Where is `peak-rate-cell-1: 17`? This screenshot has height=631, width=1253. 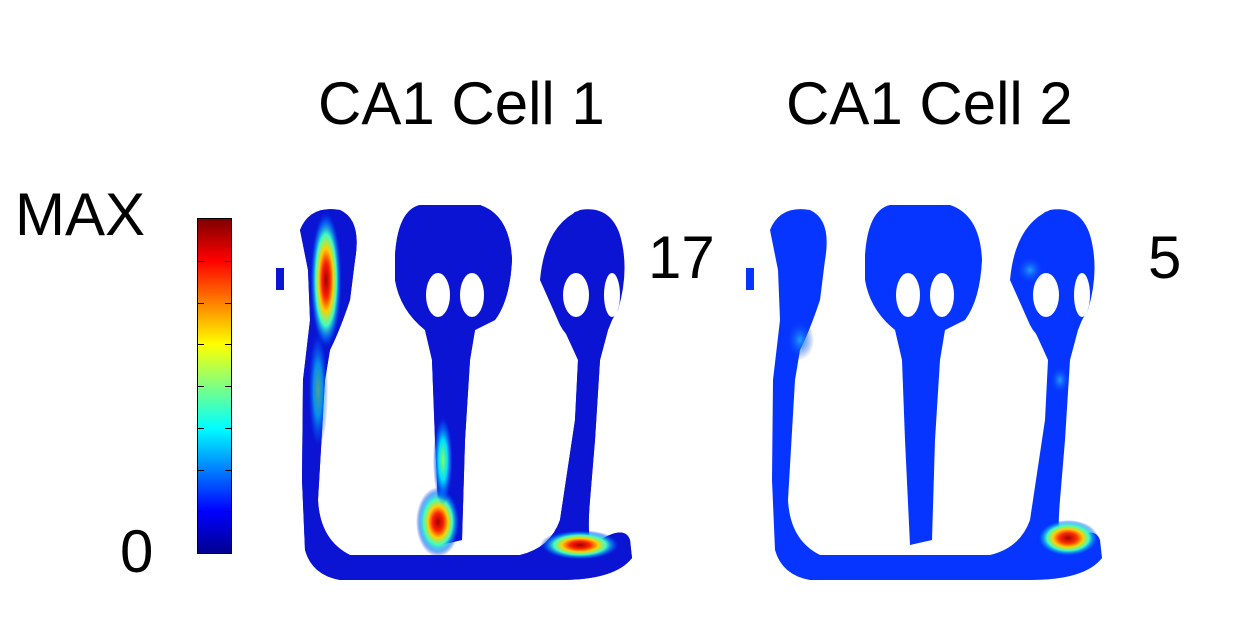
peak-rate-cell-1: 17 is located at coordinates (681, 257).